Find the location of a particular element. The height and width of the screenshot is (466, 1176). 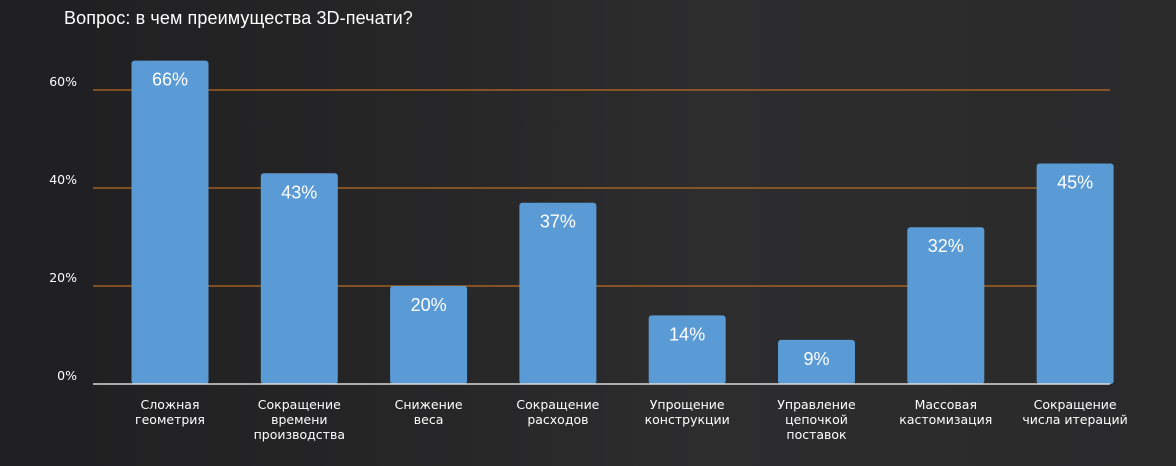

data-label: 14% is located at coordinates (687, 334).